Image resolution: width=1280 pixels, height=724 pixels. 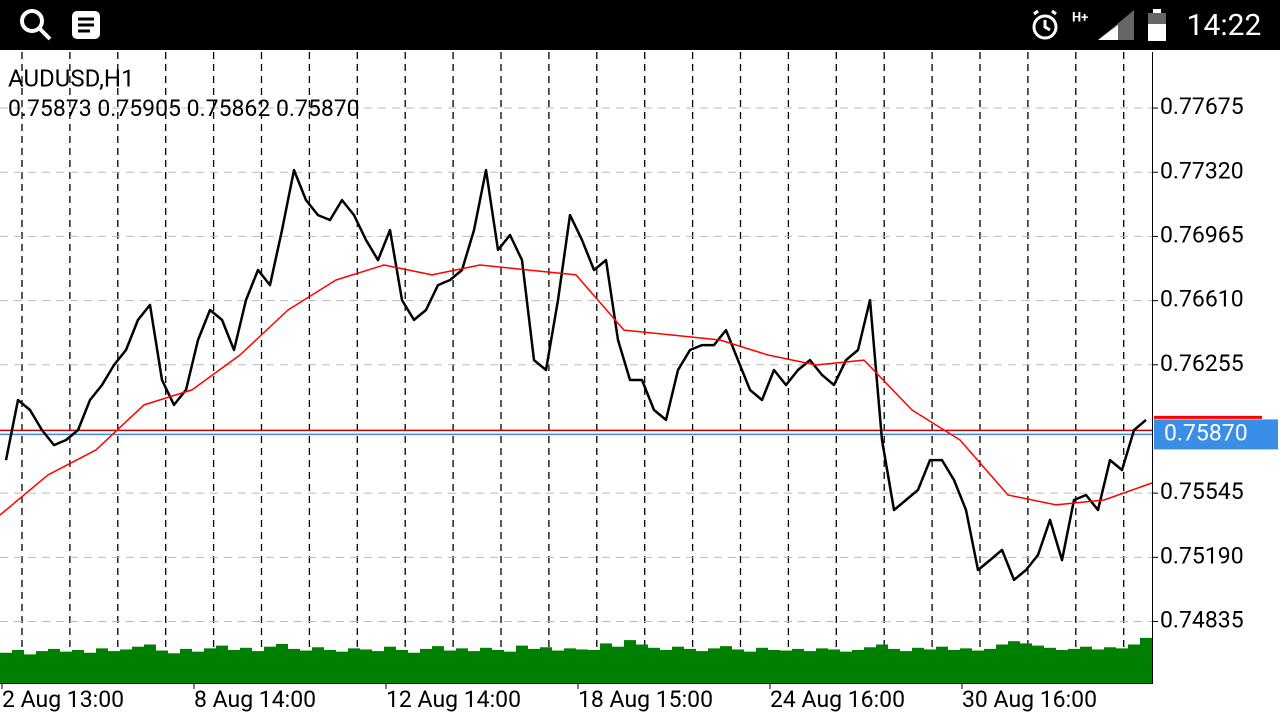 I want to click on status-bar, so click(x=640, y=25).